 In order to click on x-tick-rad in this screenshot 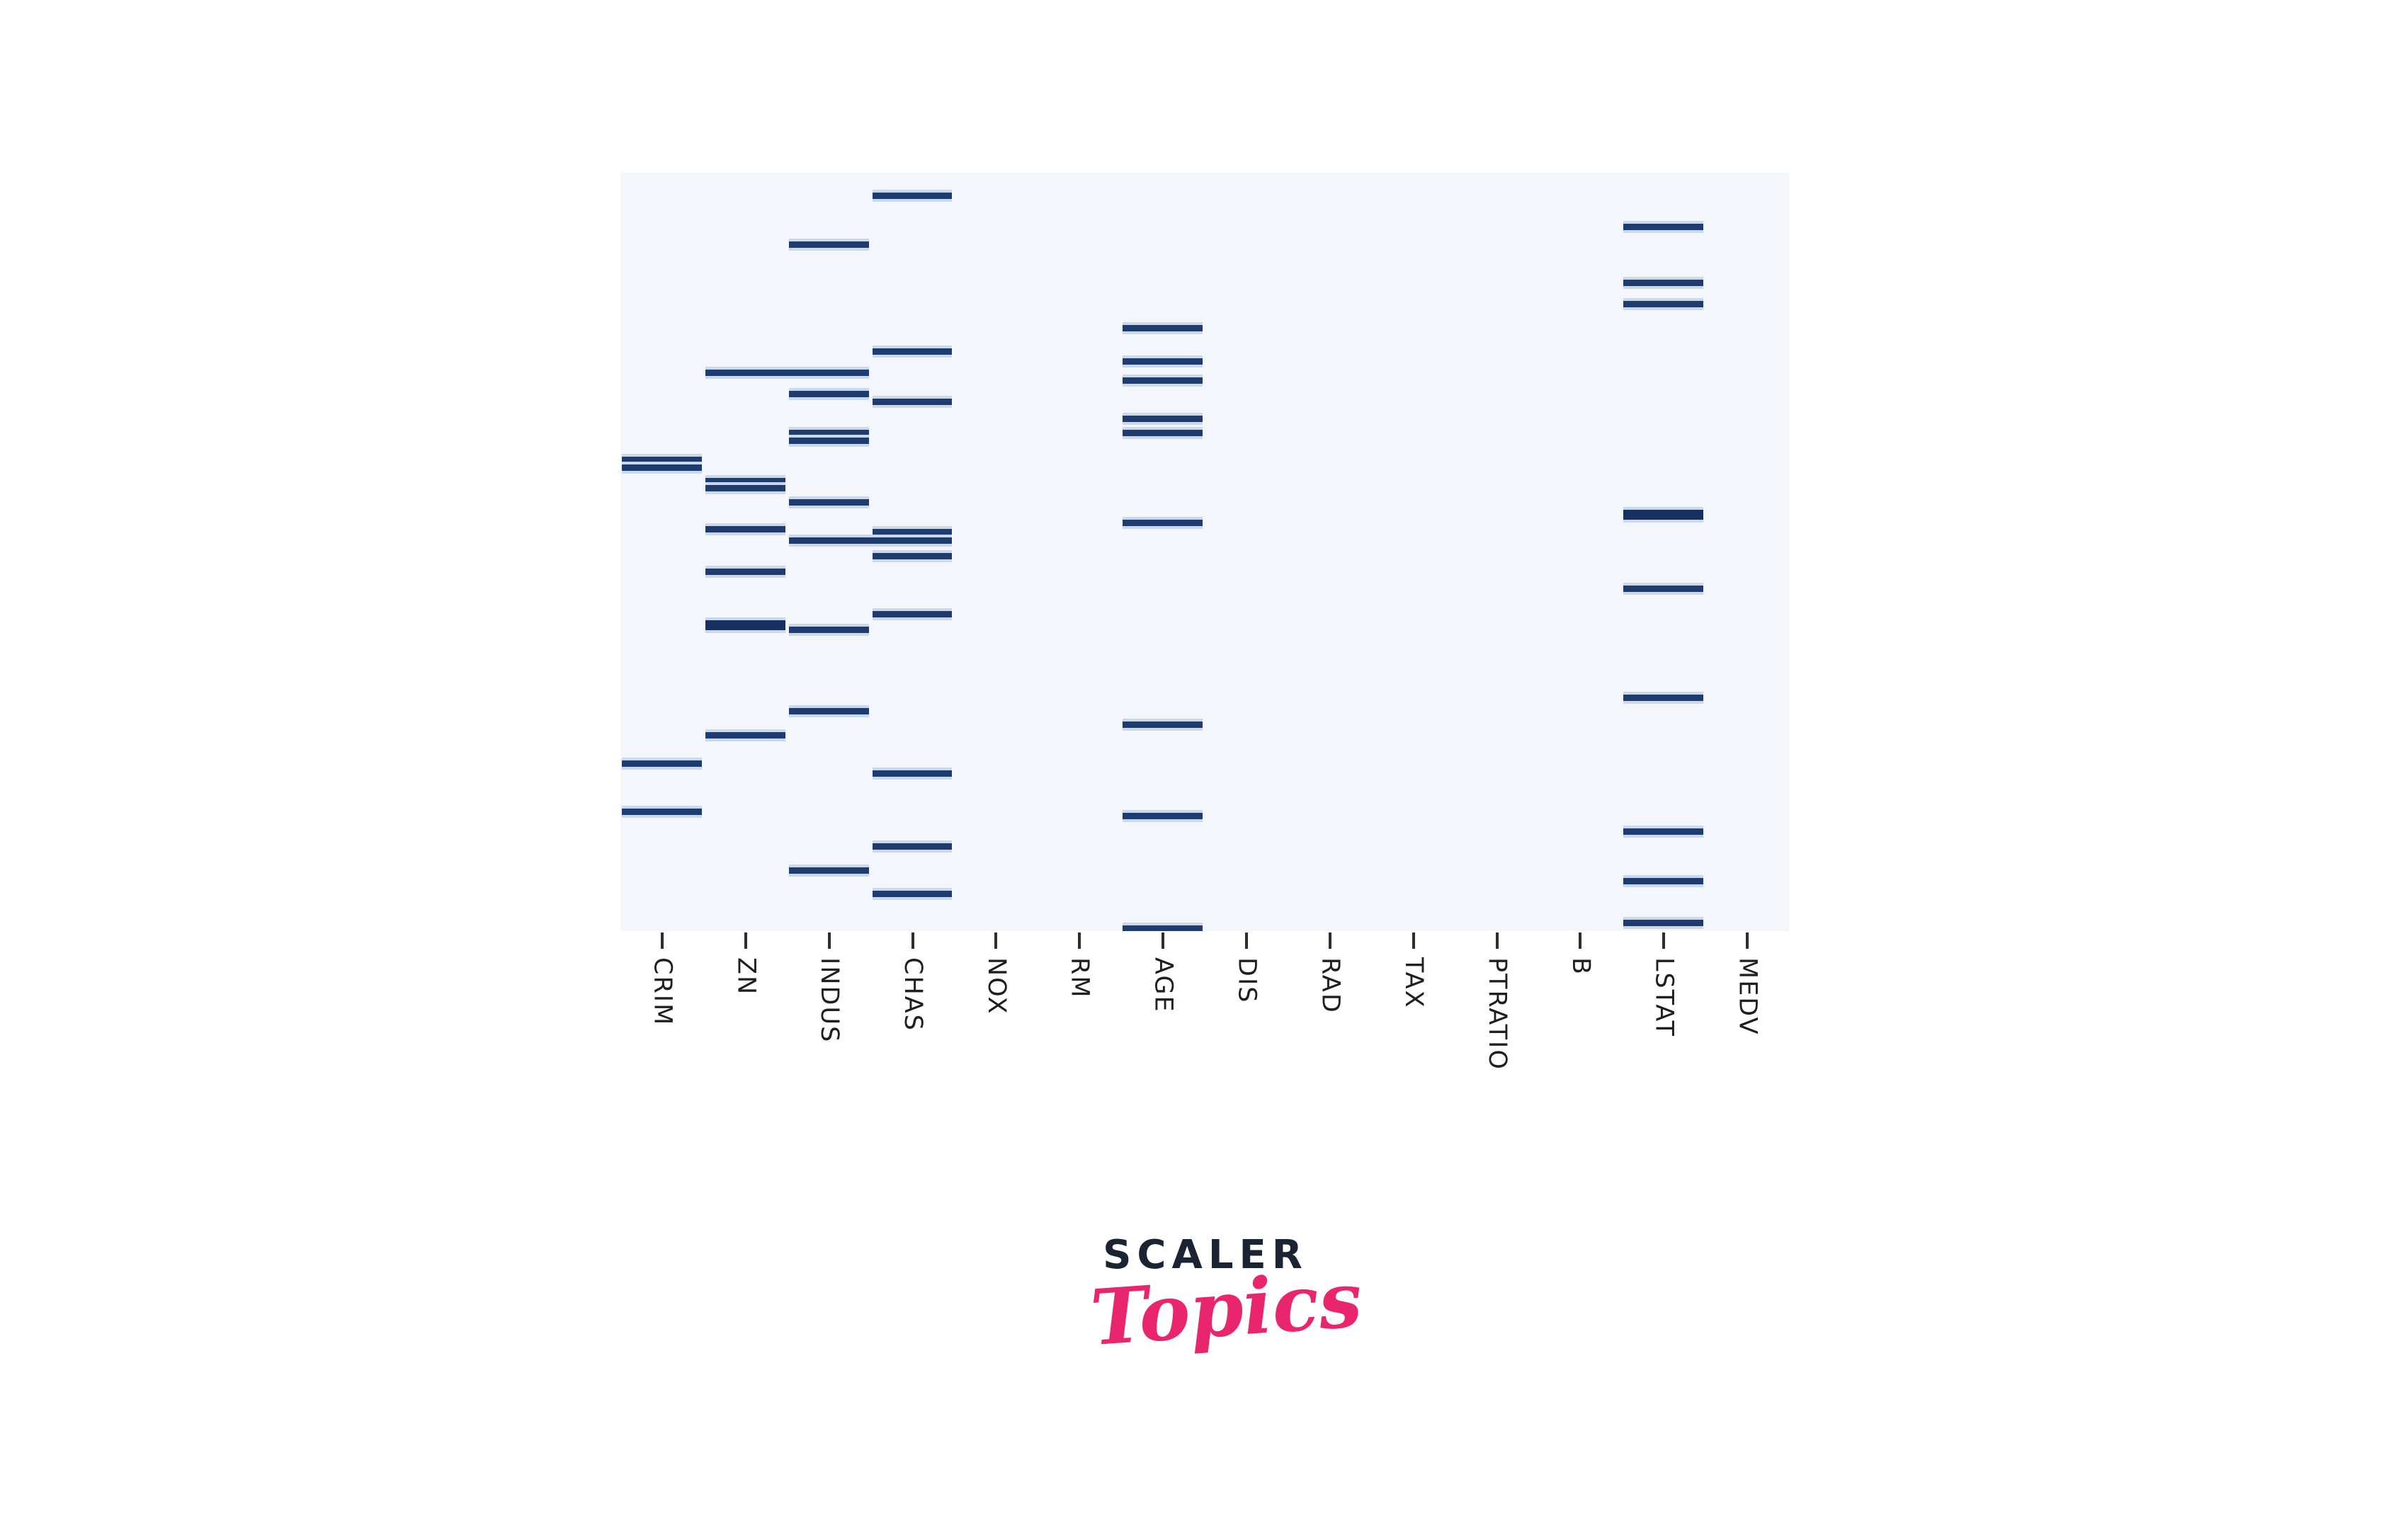, I will do `click(1329, 941)`.